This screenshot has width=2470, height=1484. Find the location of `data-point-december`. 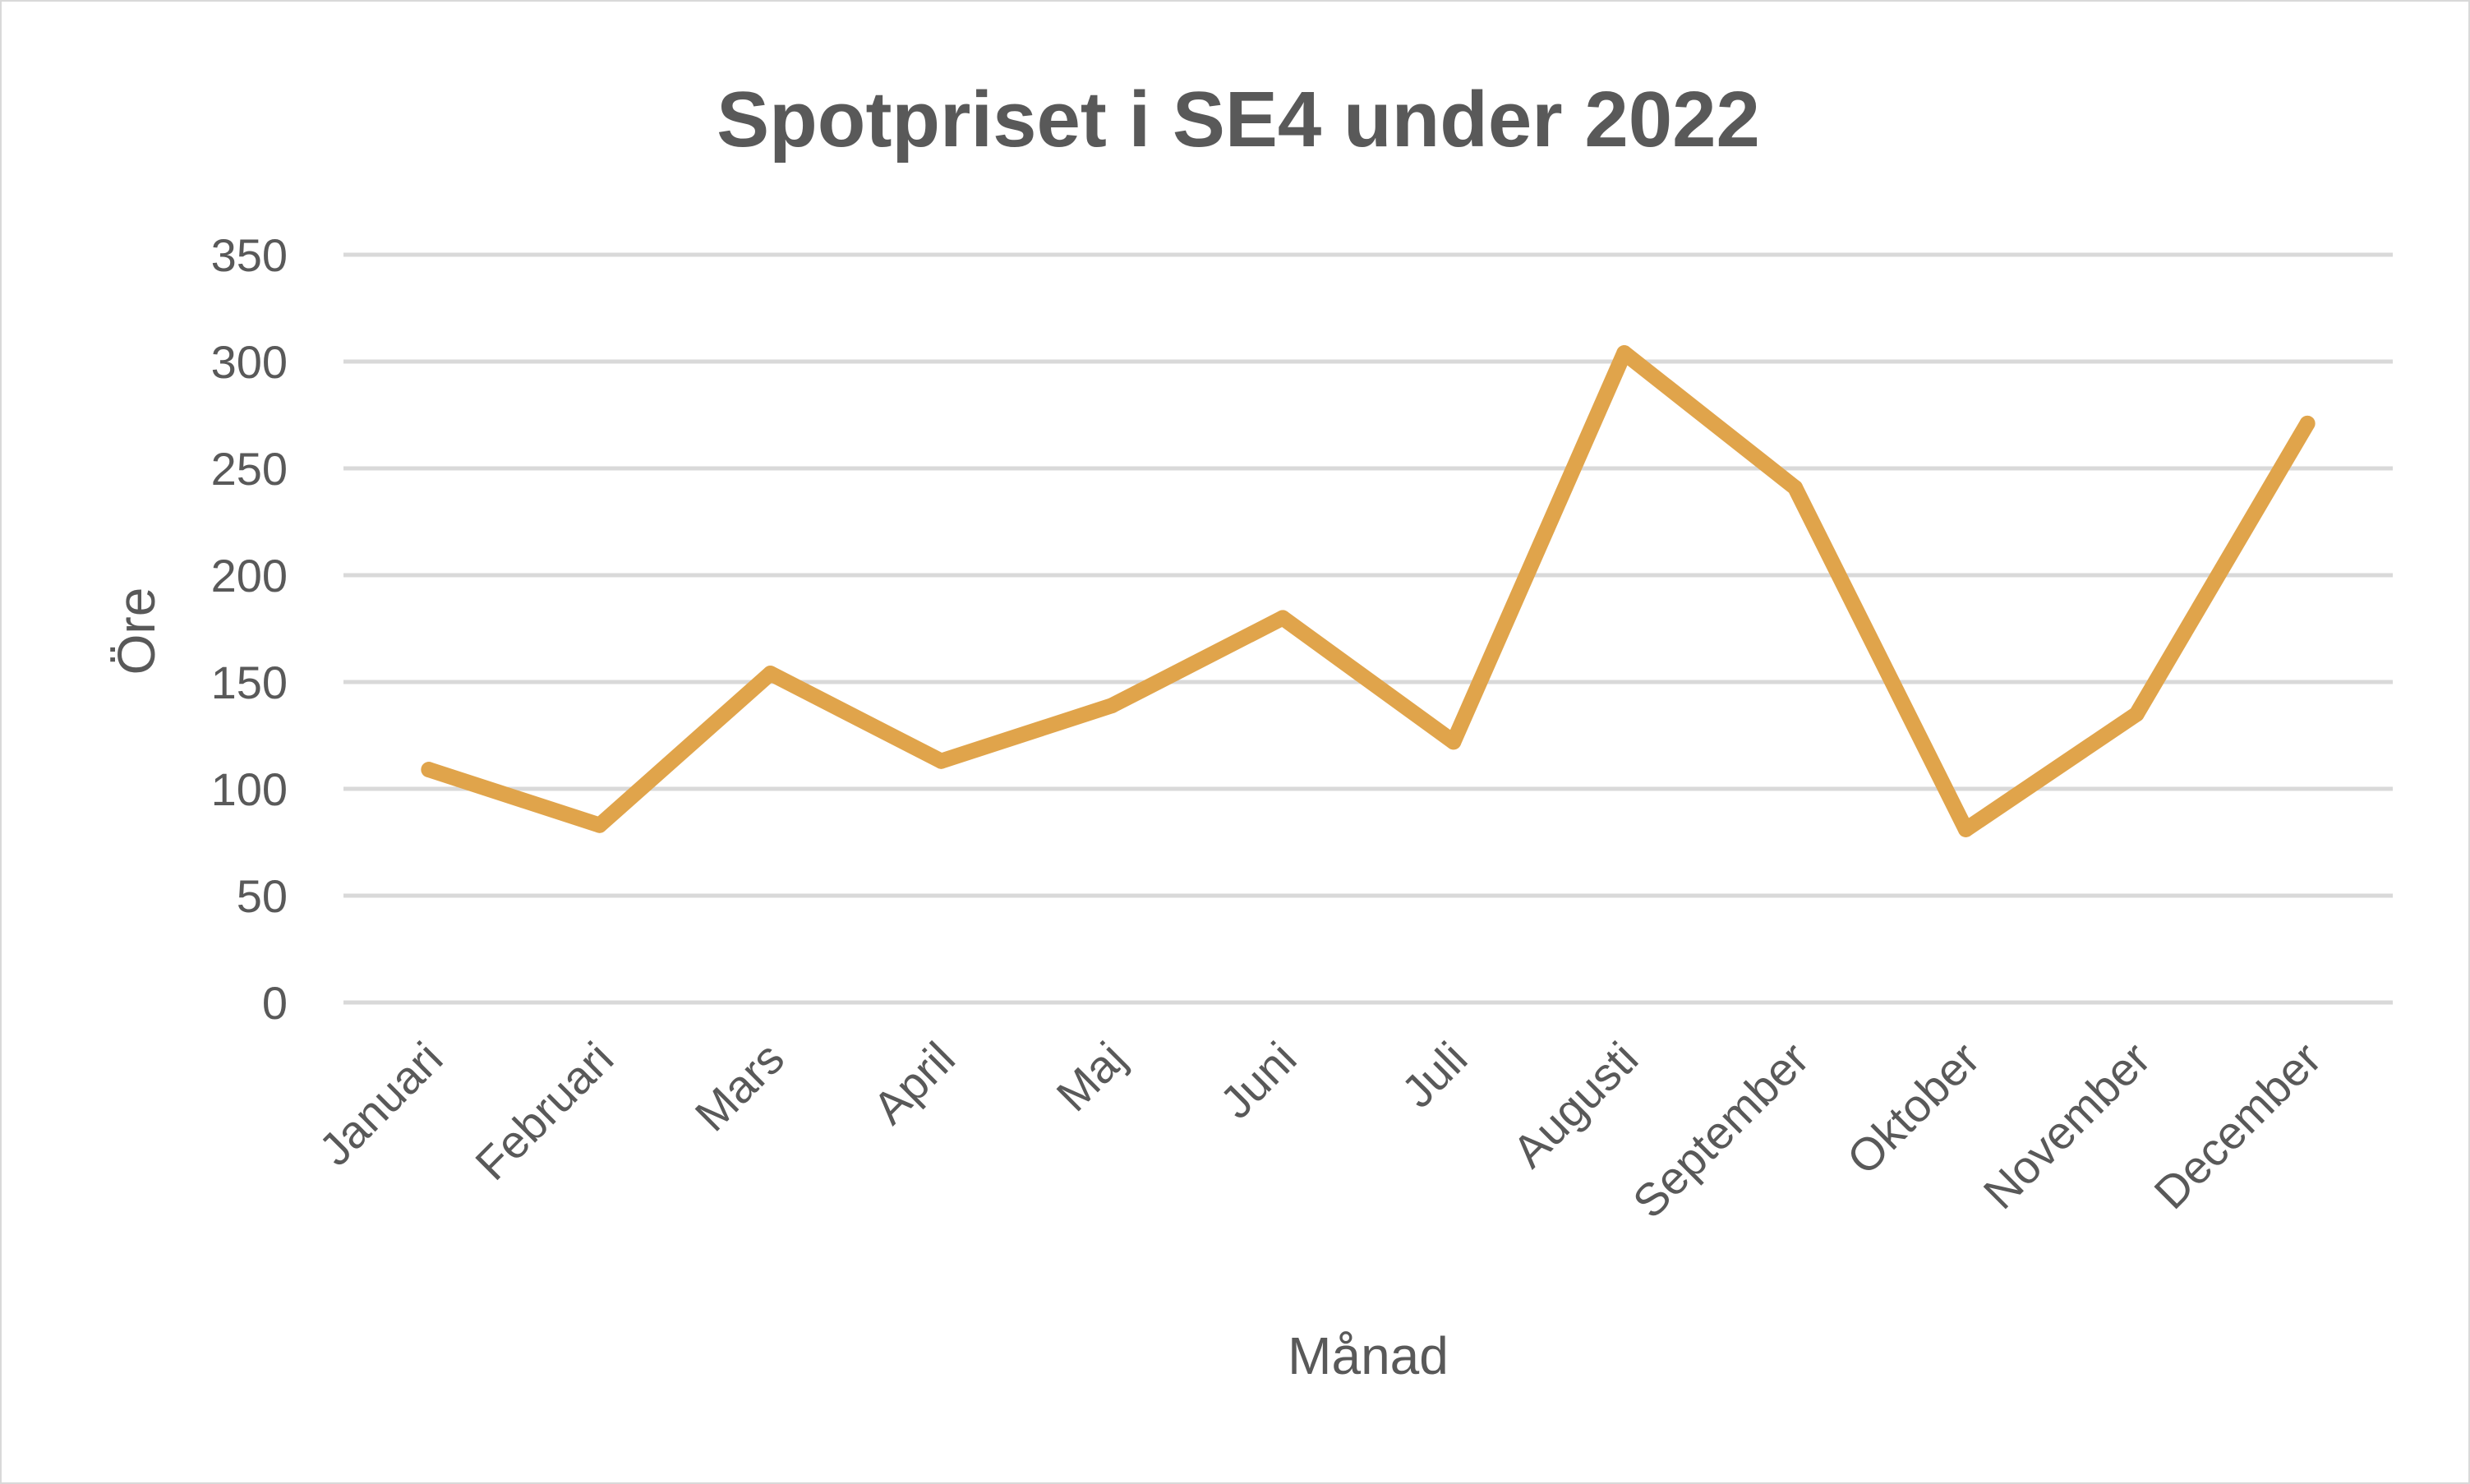

data-point-december is located at coordinates (2307, 423).